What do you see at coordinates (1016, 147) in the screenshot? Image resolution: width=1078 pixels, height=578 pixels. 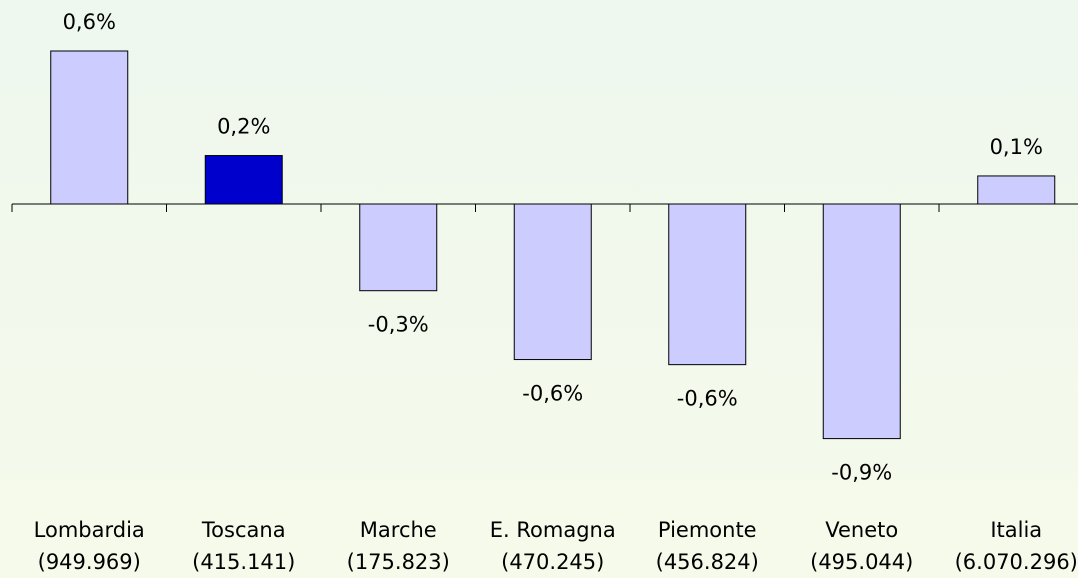 I see `value-label: 0,1%` at bounding box center [1016, 147].